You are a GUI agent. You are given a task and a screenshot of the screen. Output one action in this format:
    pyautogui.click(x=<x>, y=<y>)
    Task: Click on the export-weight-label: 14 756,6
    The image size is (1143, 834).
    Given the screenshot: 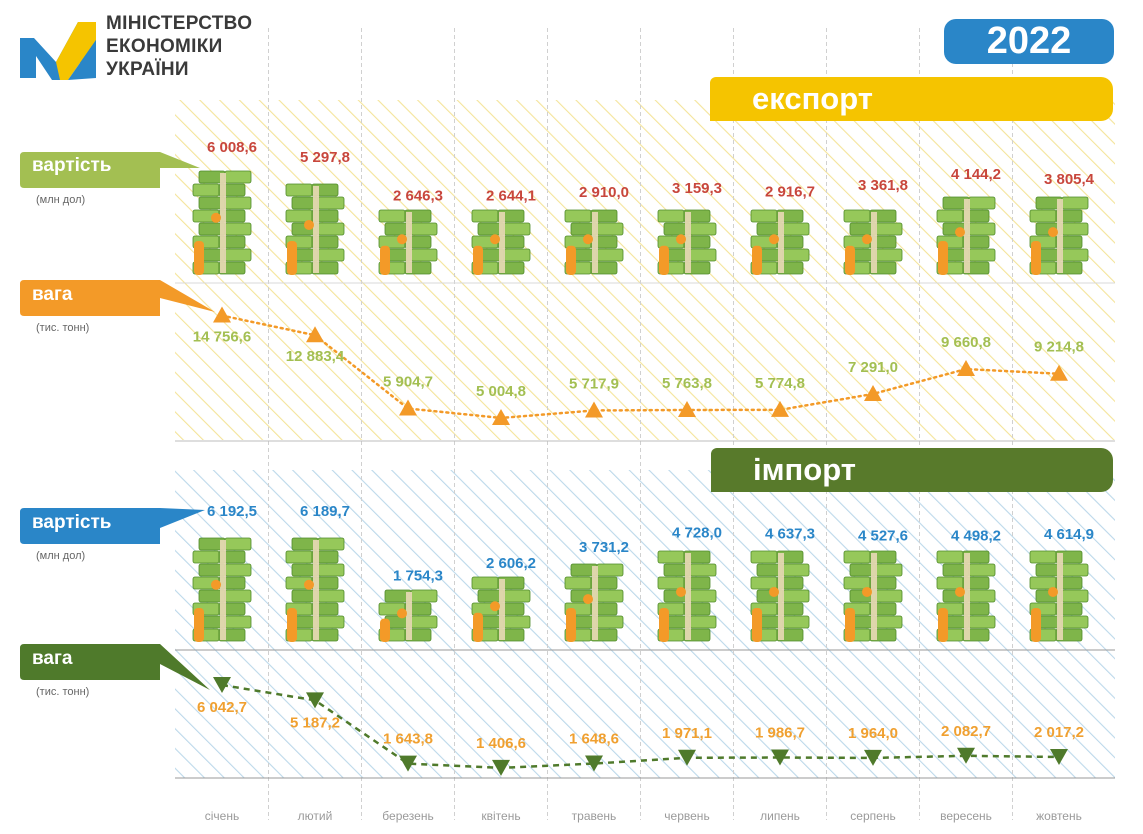 What is the action you would take?
    pyautogui.click(x=222, y=337)
    